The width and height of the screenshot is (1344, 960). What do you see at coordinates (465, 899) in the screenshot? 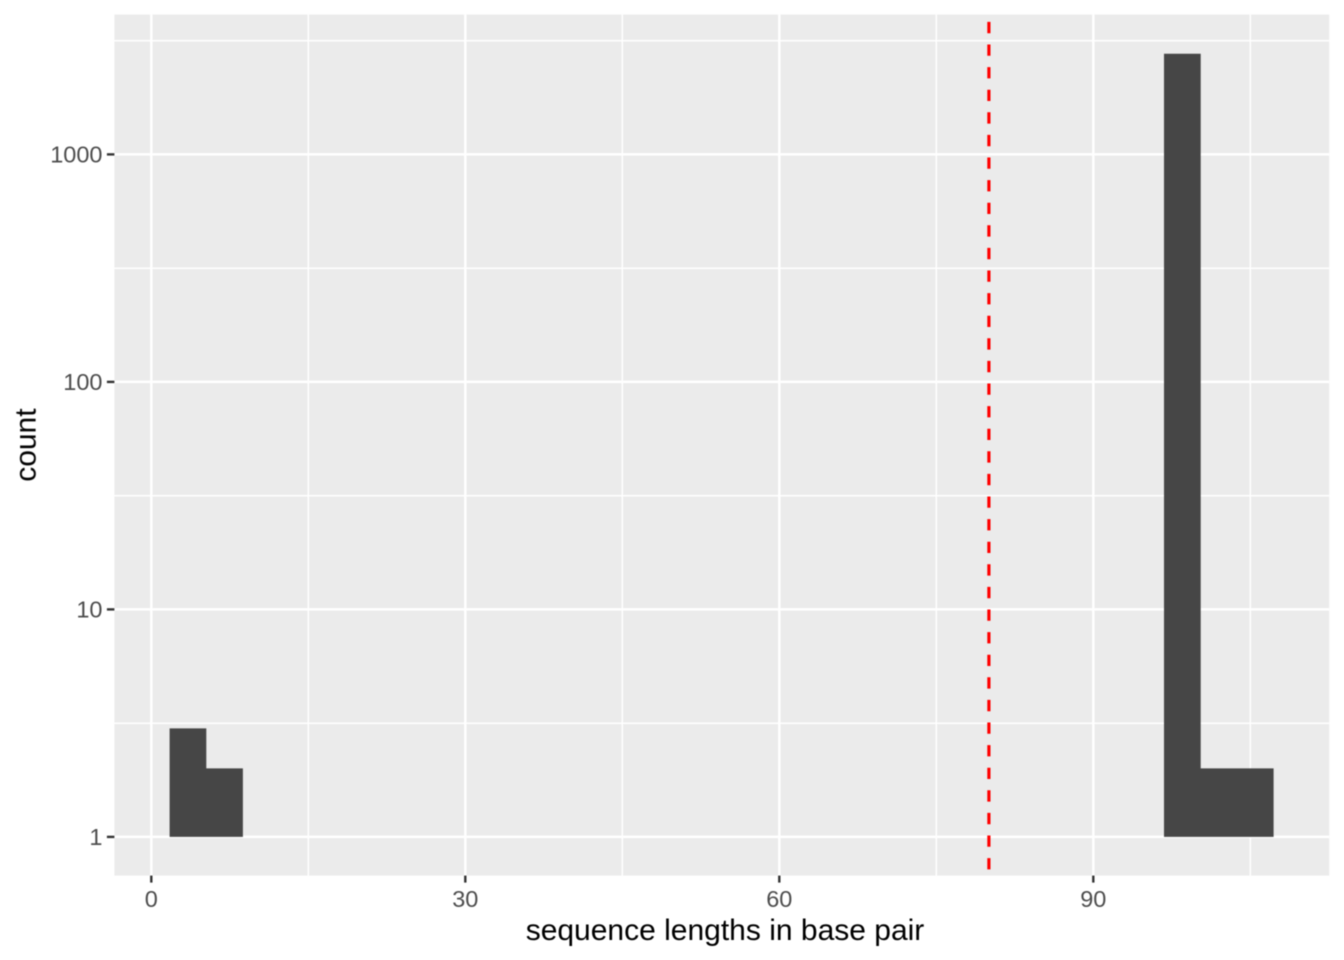
I see `svg-text: 30` at bounding box center [465, 899].